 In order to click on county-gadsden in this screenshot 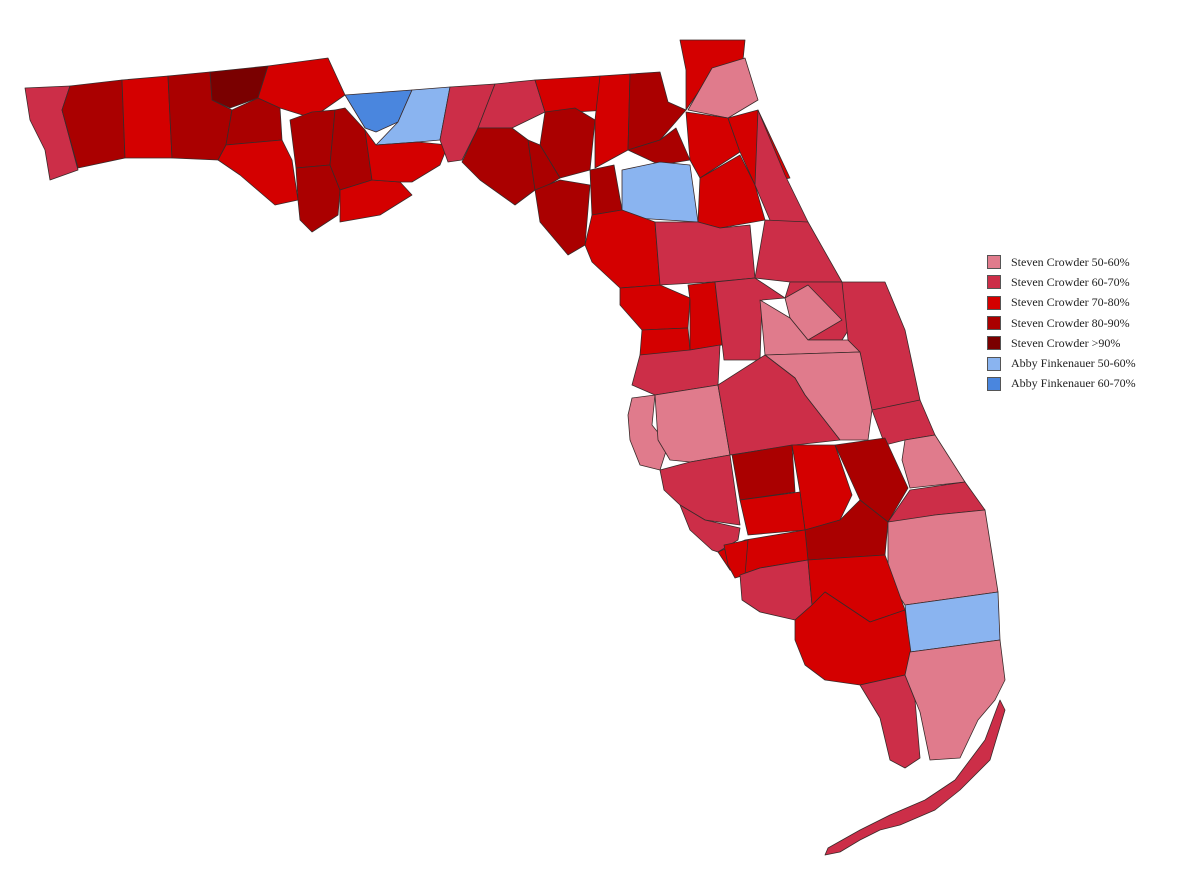, I will do `click(378, 111)`.